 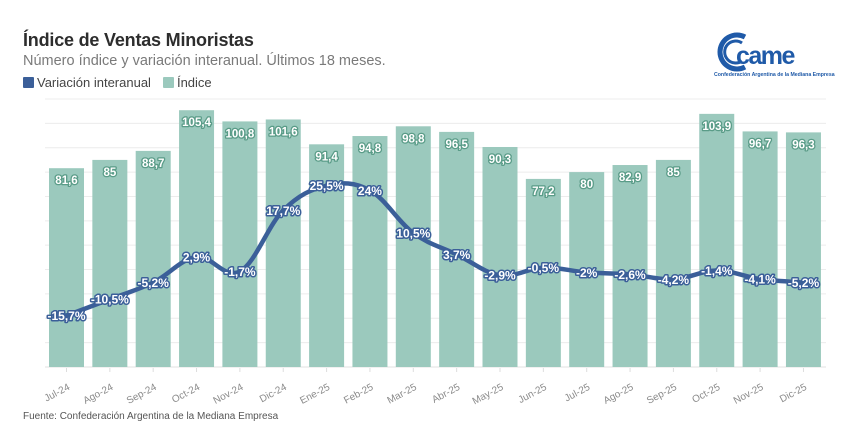 I want to click on legend-item-variacion: Variación interanual, so click(x=87, y=82).